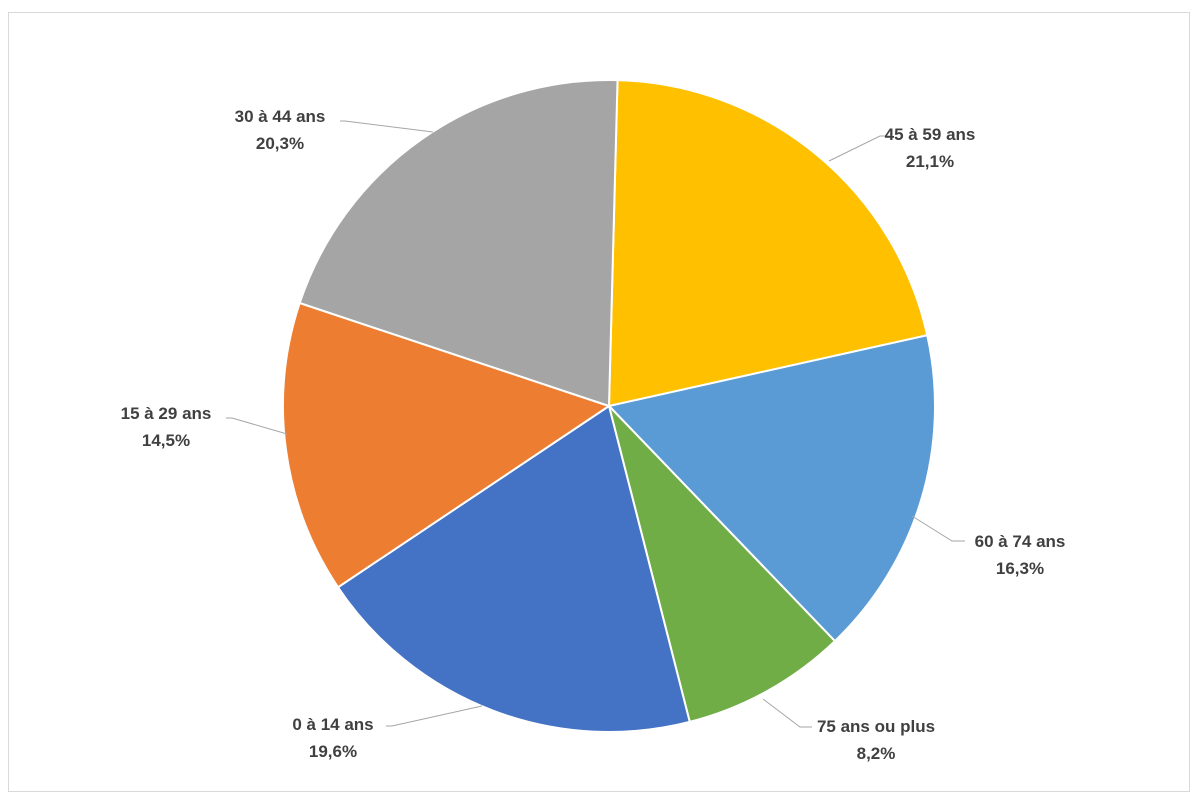 Image resolution: width=1198 pixels, height=794 pixels. Describe the element at coordinates (930, 134) in the screenshot. I see `slice-label-1: 45 à 59 ans` at that location.